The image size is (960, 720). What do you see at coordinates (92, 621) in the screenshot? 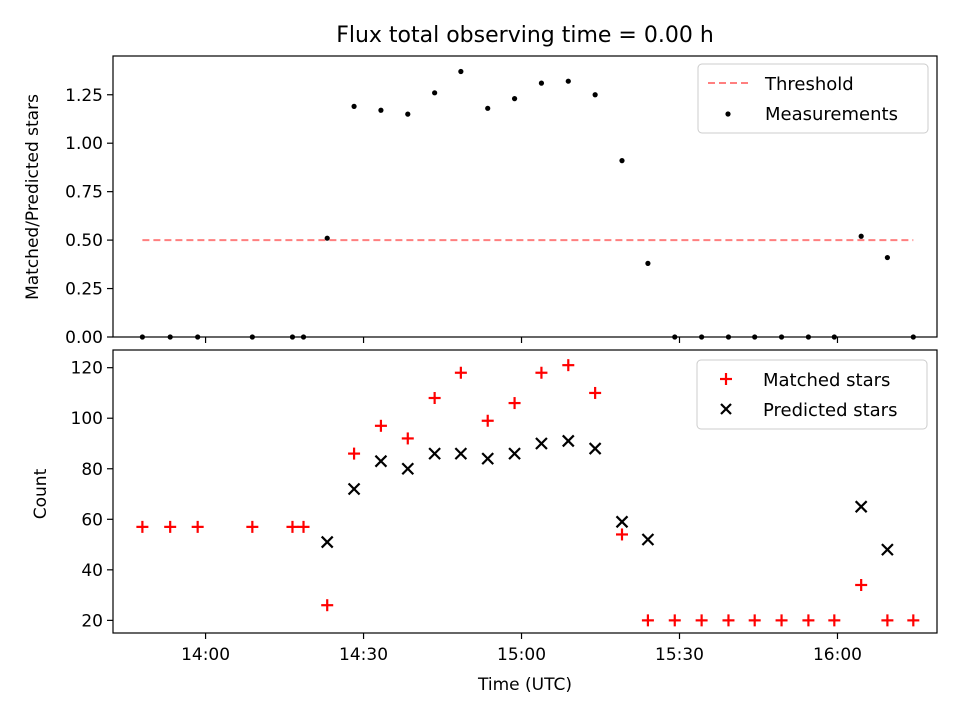
I see `y-tick-label: 20` at bounding box center [92, 621].